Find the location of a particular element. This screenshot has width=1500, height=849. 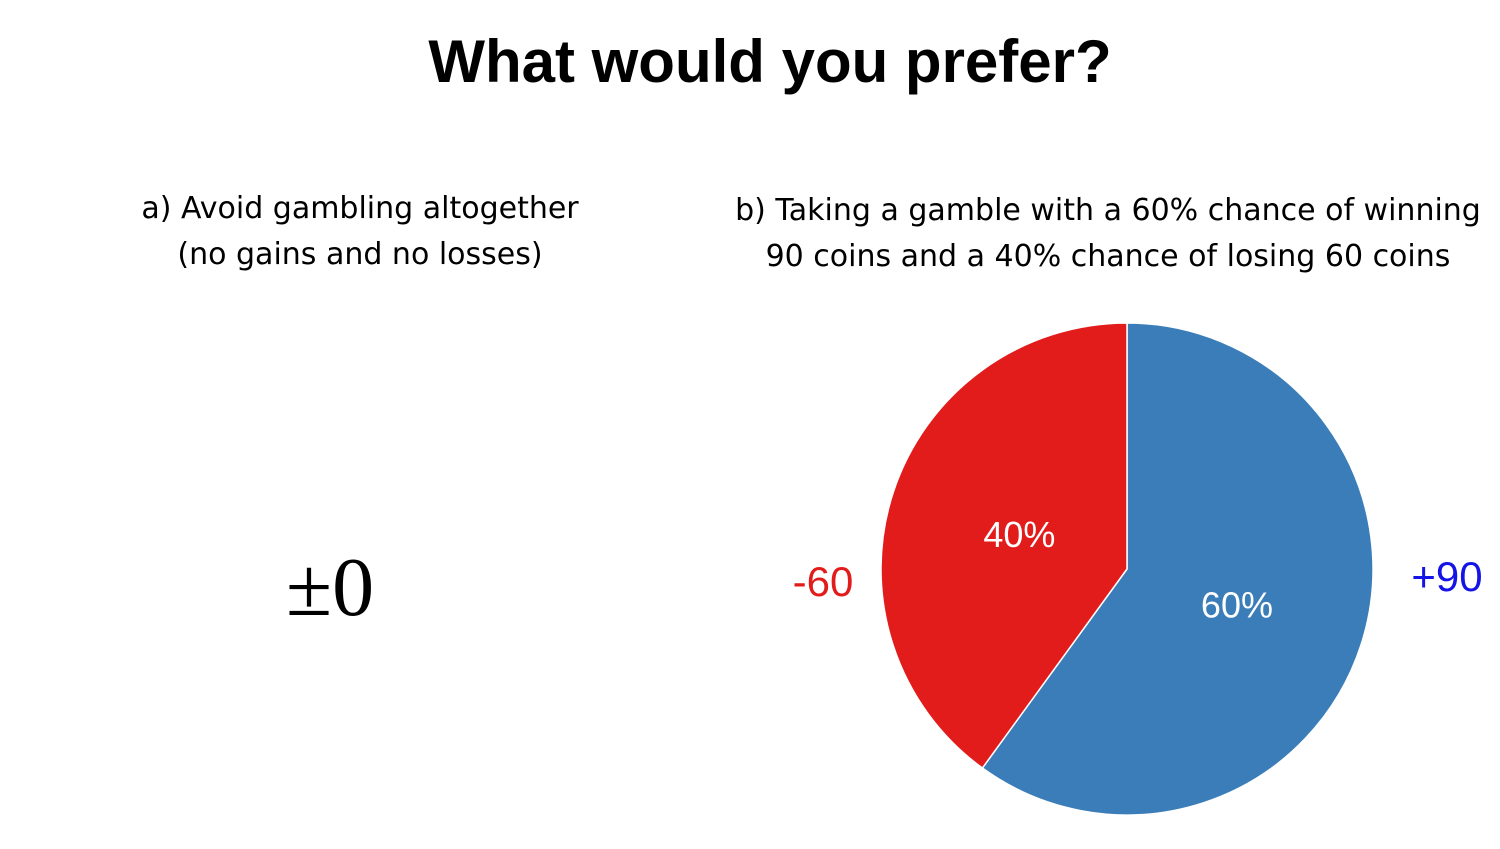

option-a-line-2: (no gains and no losses) is located at coordinates (360, 254).